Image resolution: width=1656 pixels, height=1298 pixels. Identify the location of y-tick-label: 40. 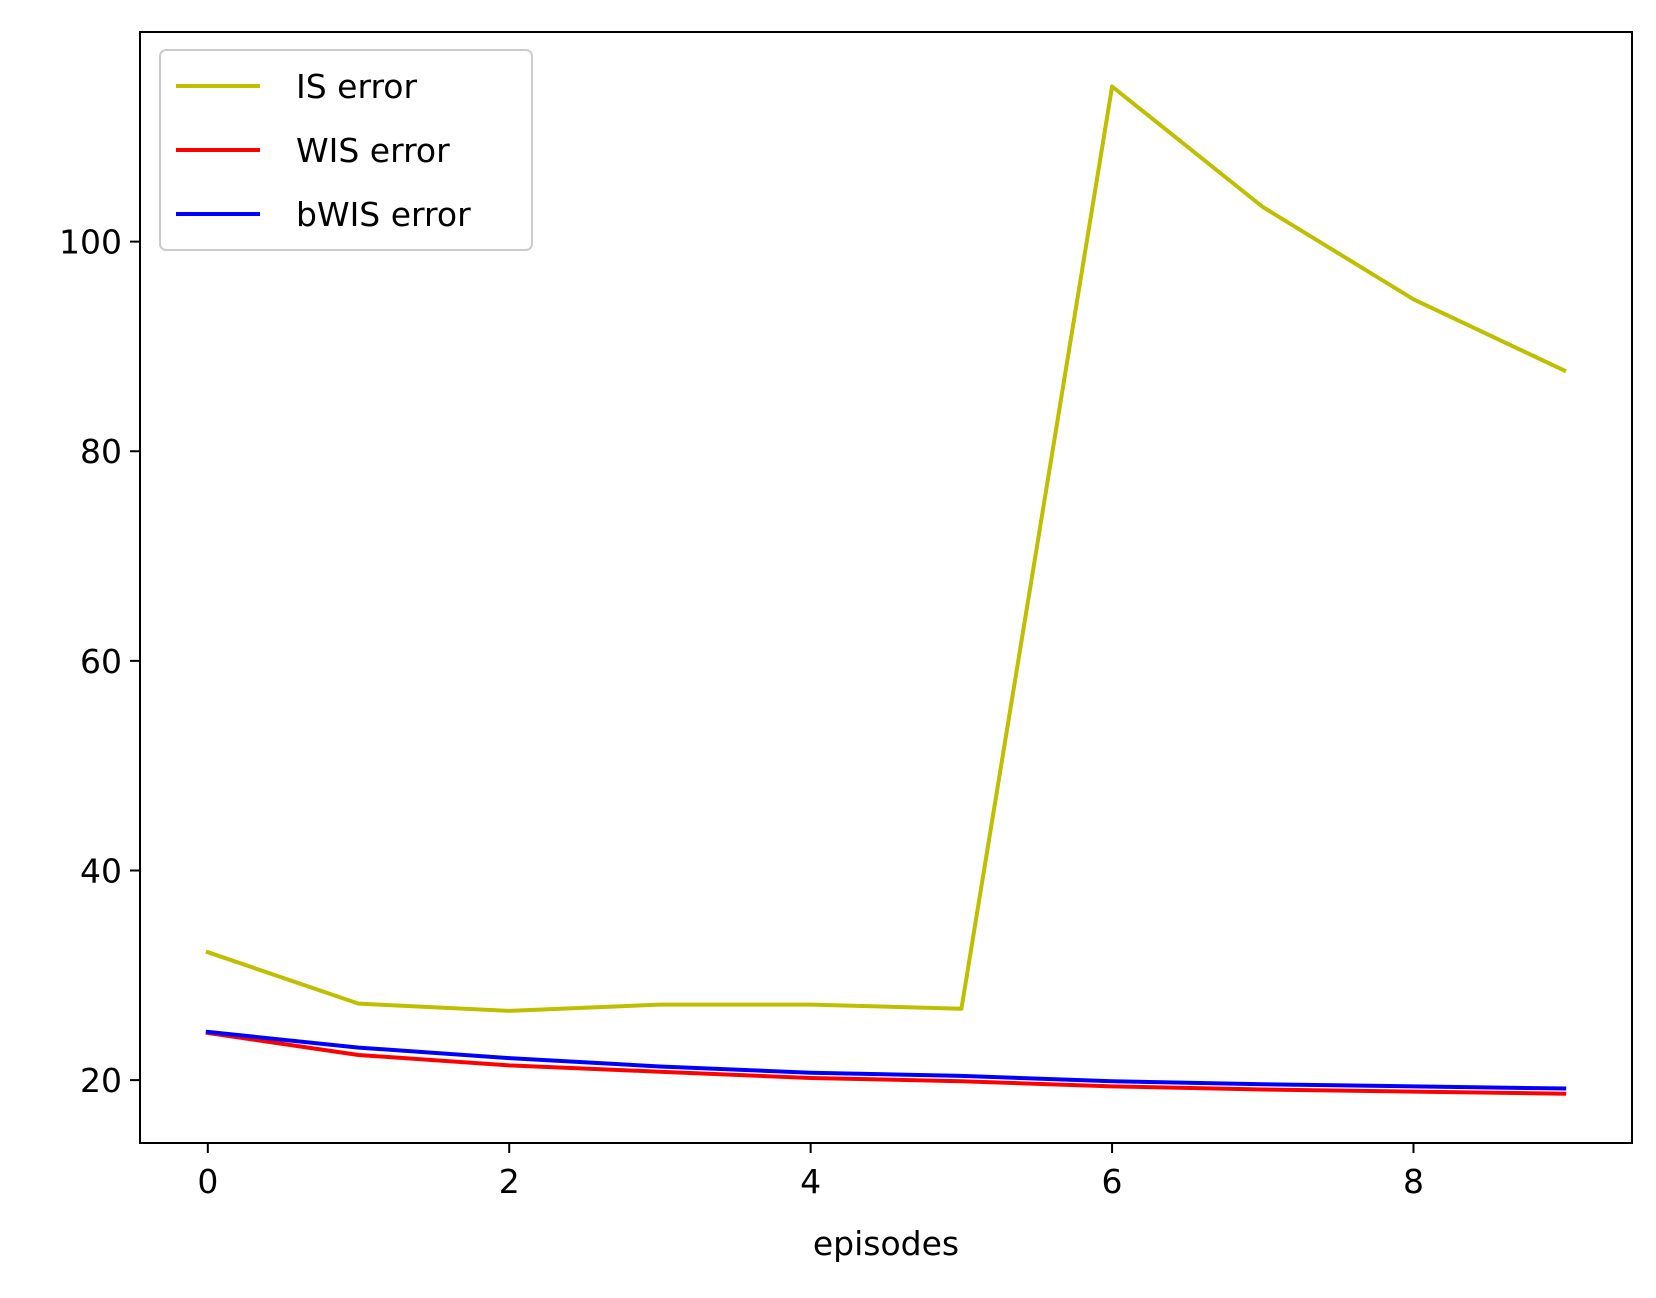
(101, 870).